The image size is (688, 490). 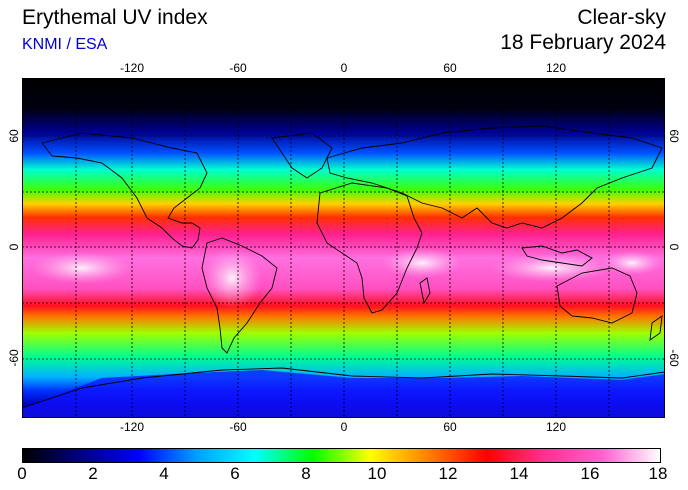 What do you see at coordinates (132, 427) in the screenshot?
I see `lon-tick-bottom: -120` at bounding box center [132, 427].